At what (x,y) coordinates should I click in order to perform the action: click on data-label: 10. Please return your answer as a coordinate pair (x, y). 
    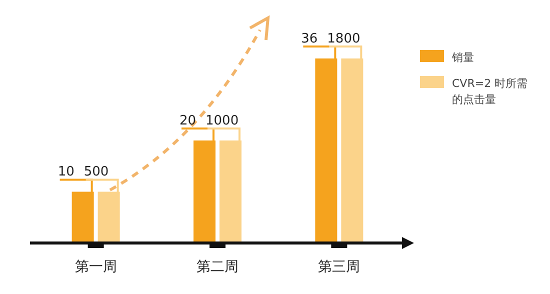
    Looking at the image, I should click on (66, 172).